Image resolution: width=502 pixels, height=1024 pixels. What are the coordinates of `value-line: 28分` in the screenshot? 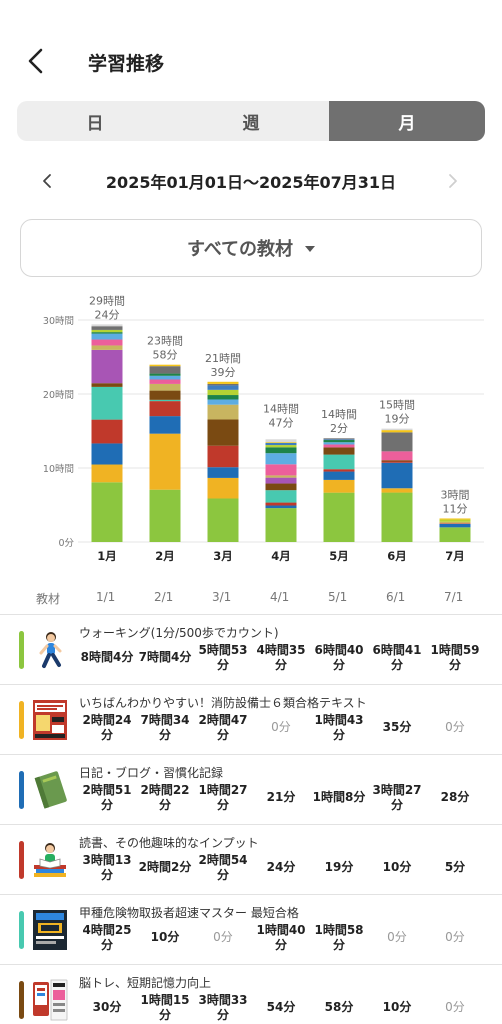 It's located at (455, 797).